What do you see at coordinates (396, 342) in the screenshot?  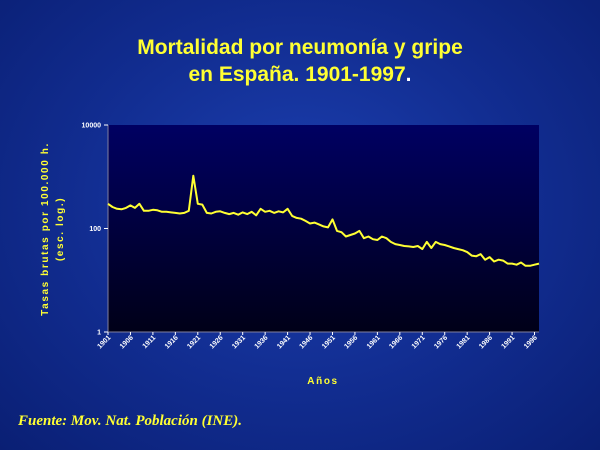 I see `x-tick-label: 1966` at bounding box center [396, 342].